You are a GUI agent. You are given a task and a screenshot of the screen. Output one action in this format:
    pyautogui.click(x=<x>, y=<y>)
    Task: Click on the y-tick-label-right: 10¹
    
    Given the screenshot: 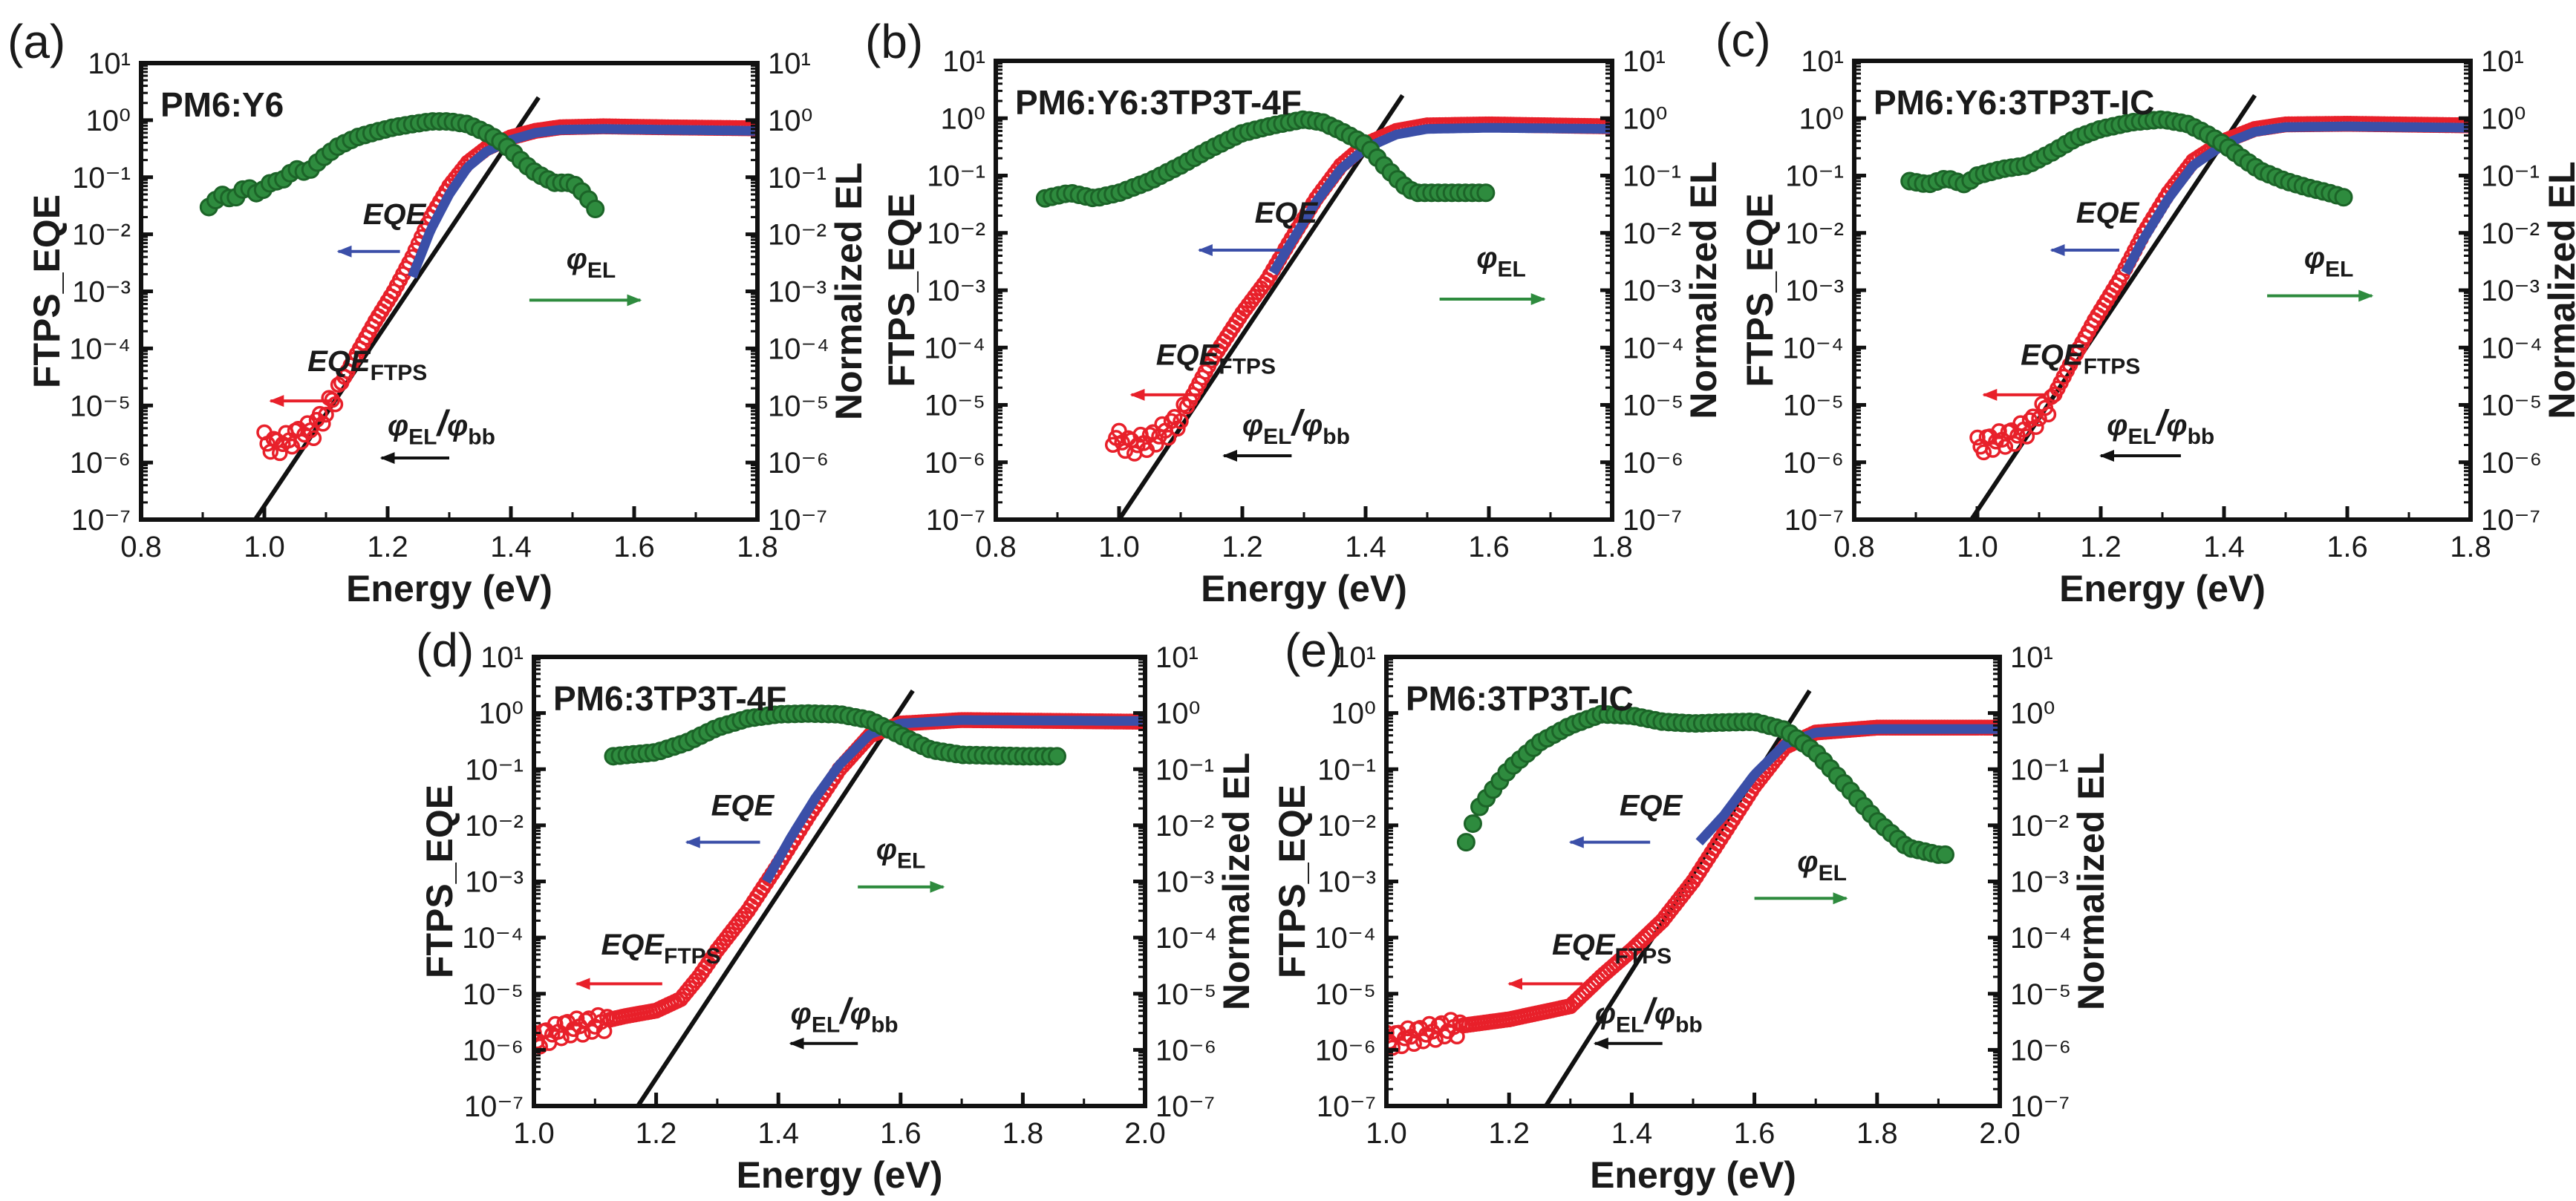 What is the action you would take?
    pyautogui.click(x=2031, y=657)
    